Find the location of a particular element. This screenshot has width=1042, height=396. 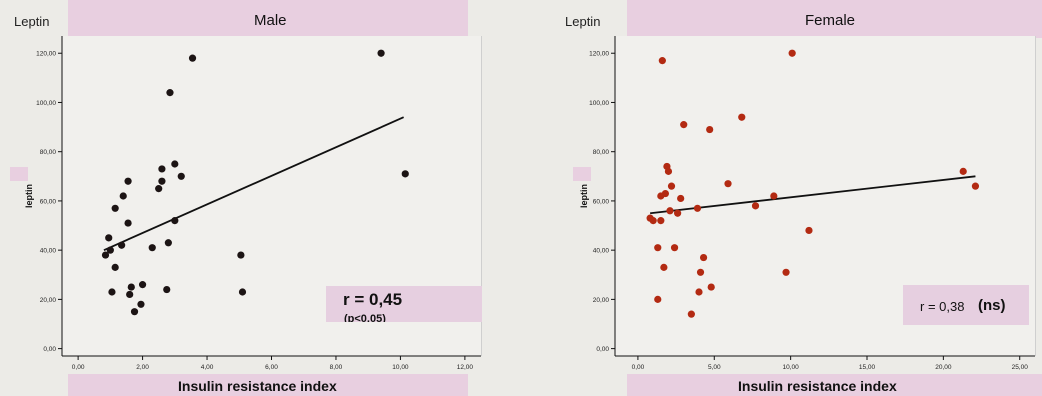

x-tick-label: 4,00 is located at coordinates (207, 367).